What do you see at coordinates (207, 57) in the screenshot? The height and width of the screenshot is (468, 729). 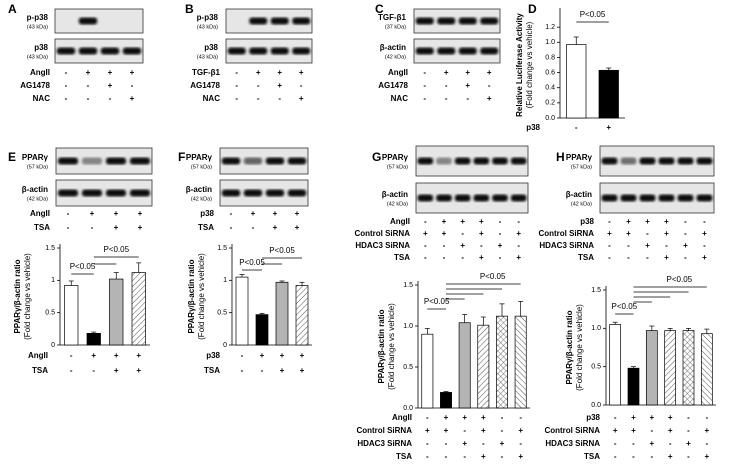 I see `blot-size: (43 kDa)` at bounding box center [207, 57].